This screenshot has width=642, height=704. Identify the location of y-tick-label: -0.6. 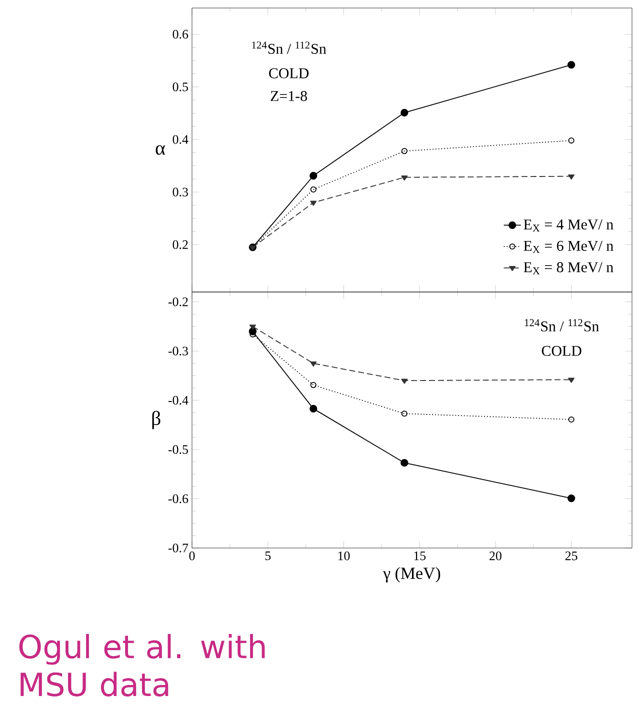
(178, 499).